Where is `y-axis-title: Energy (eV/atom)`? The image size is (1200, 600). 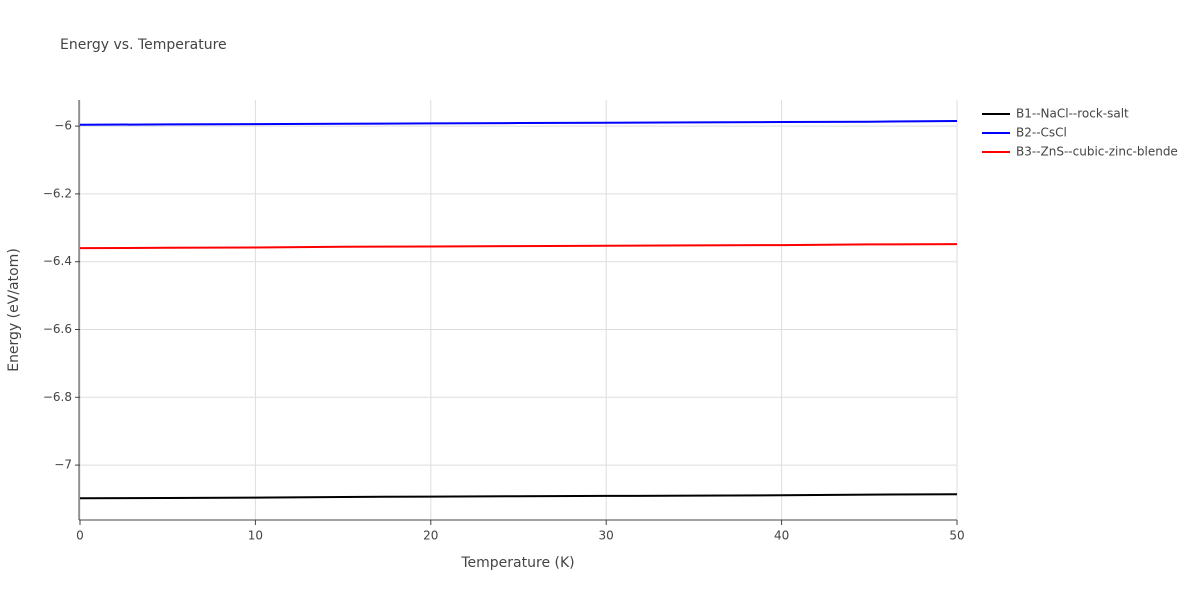 y-axis-title: Energy (eV/atom) is located at coordinates (14, 310).